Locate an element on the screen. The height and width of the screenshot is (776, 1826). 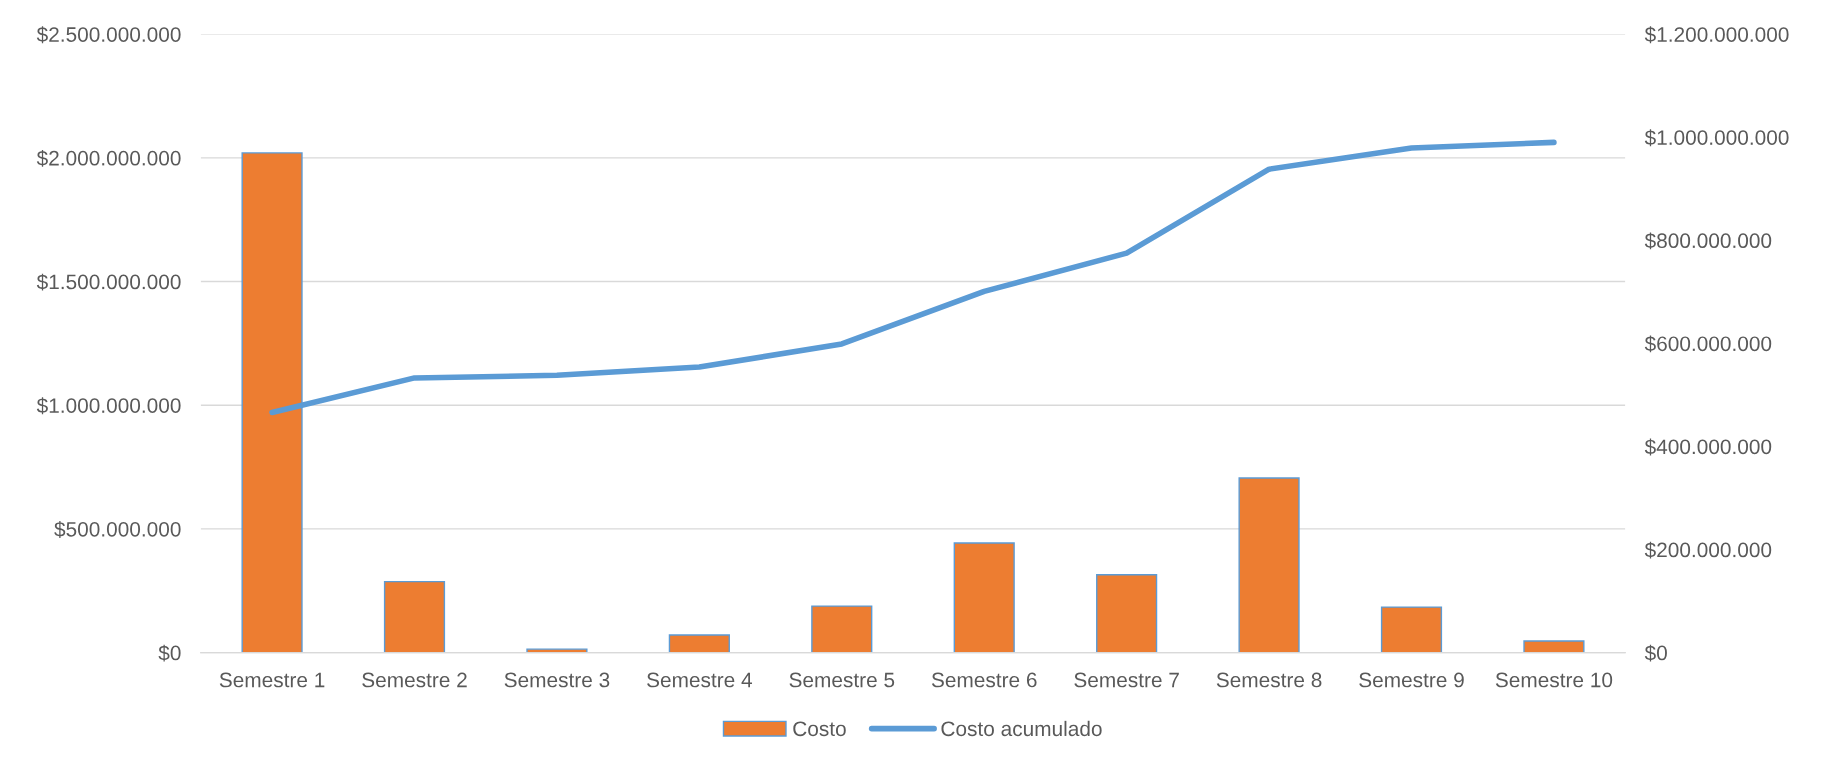
x-tick-label: Semestre 1 is located at coordinates (272, 680).